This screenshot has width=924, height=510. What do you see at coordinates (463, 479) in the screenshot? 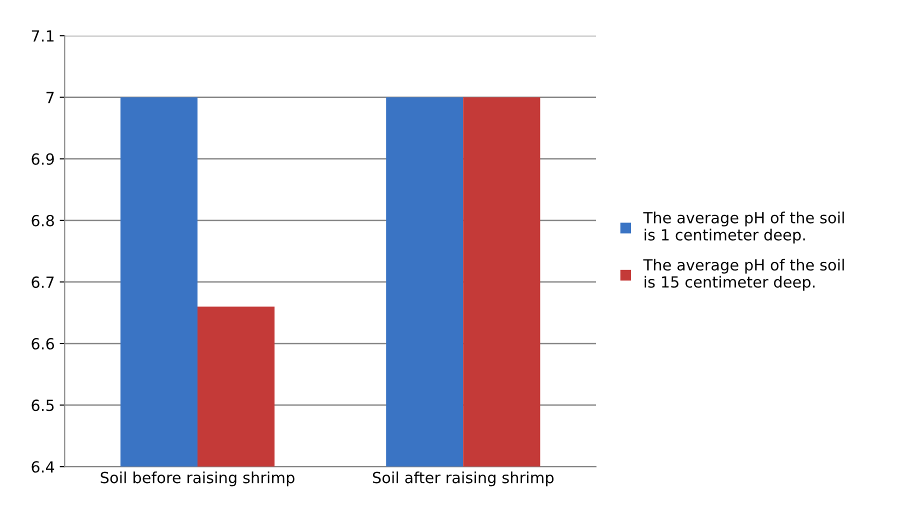
I see `x-tick-label: Soil after raising shrimp` at bounding box center [463, 479].